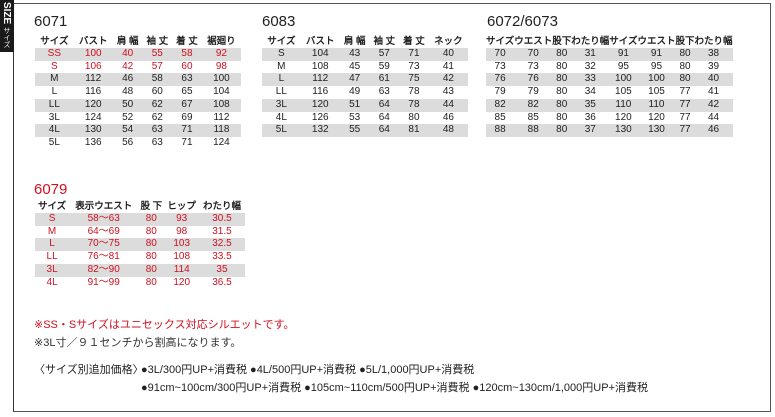  Describe the element at coordinates (414, 80) in the screenshot. I see `table-cell: 75` at that location.